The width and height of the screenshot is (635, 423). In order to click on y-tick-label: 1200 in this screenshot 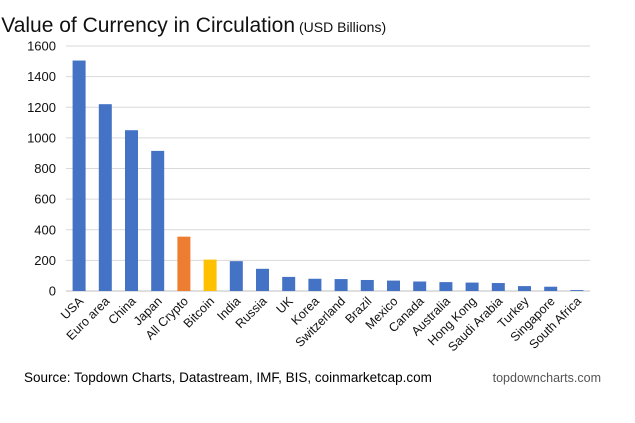, I will do `click(41, 107)`.